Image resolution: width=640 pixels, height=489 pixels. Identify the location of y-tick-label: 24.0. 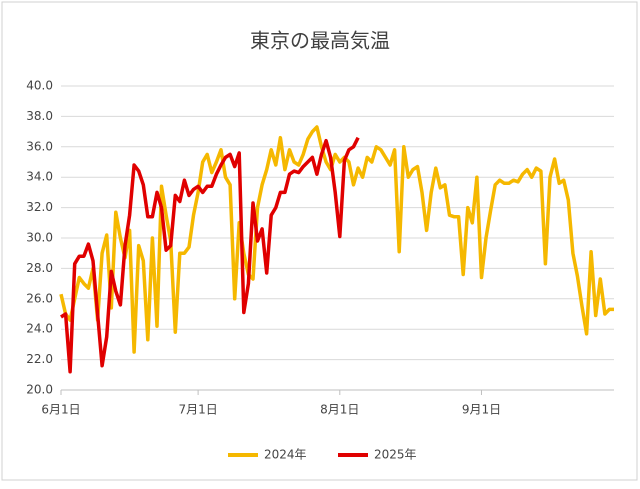
(39, 329).